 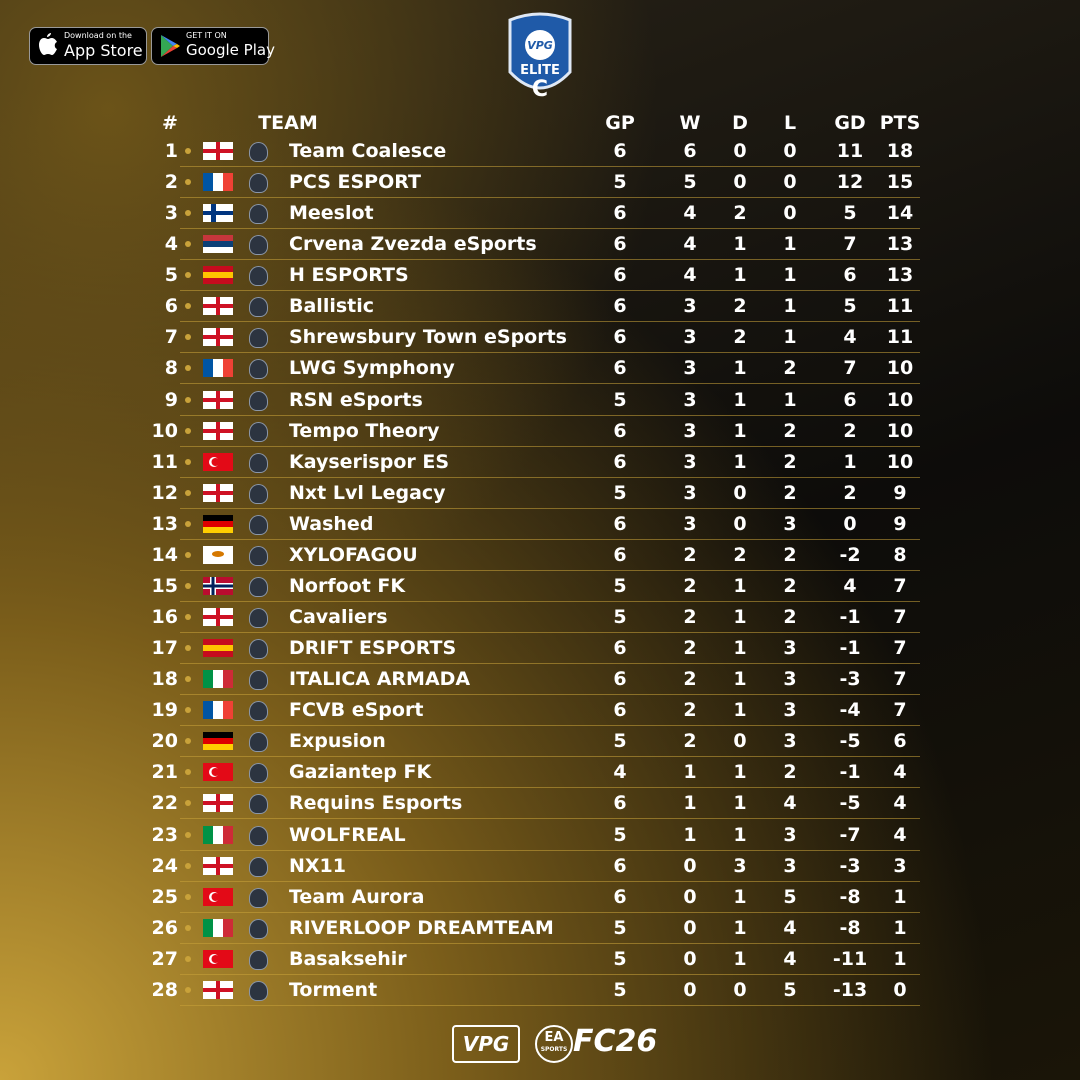 I want to click on cell-l: 1, so click(x=790, y=337).